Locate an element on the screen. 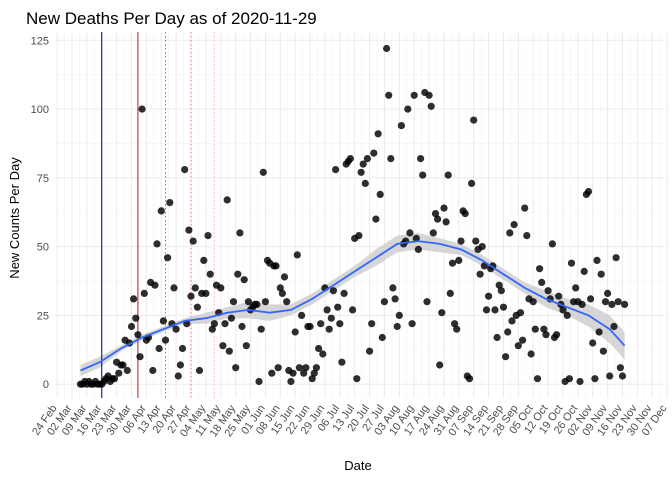 The image size is (672, 480). y-axis-label: New Counts Per Day is located at coordinates (14, 218).